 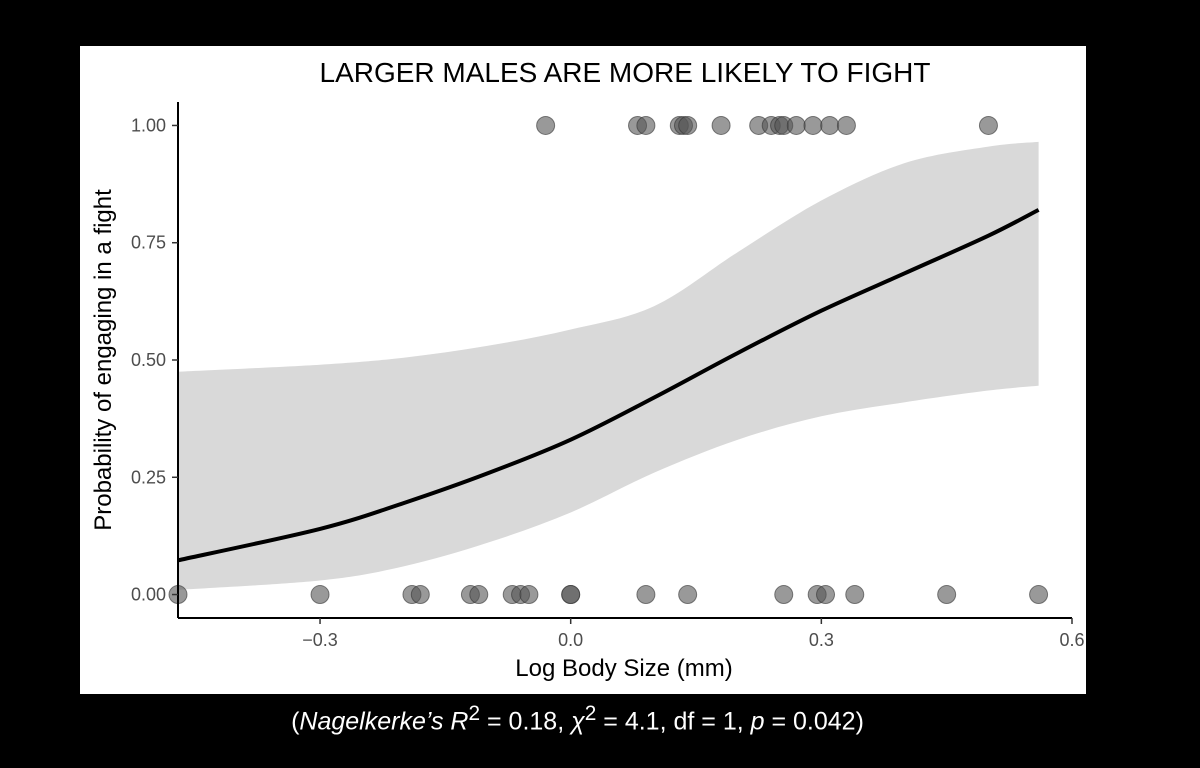 I want to click on caption-open: (, so click(x=295, y=721).